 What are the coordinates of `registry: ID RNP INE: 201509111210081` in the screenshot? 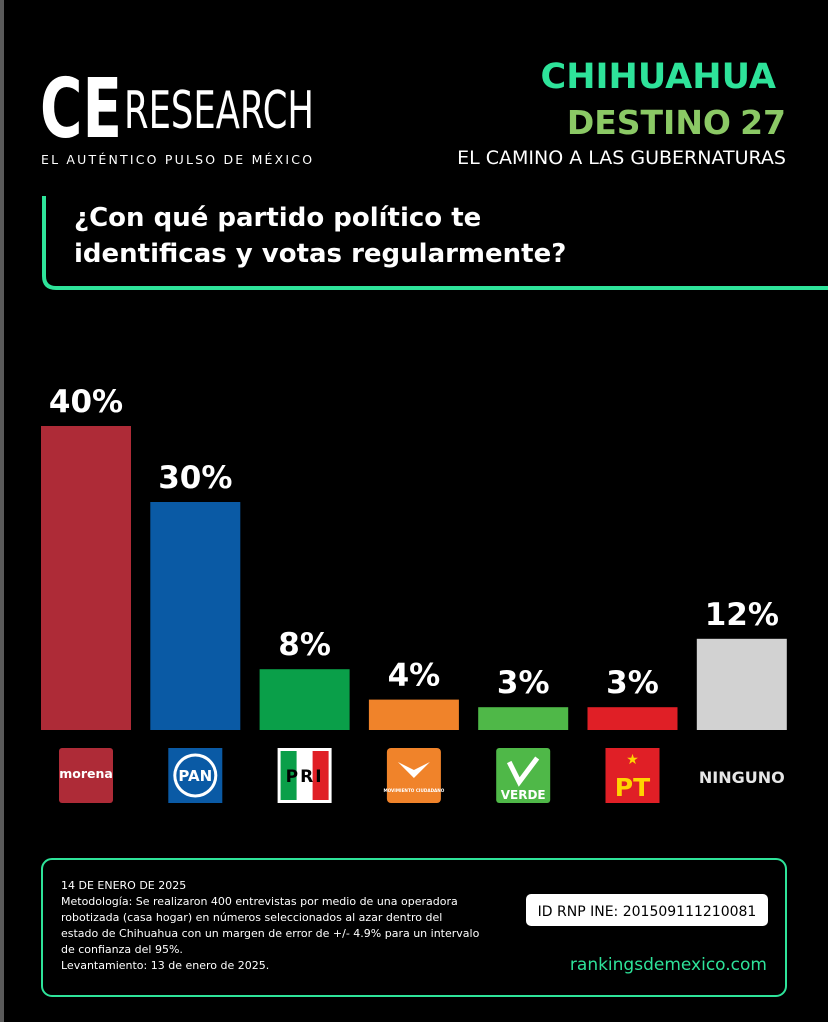 It's located at (647, 912).